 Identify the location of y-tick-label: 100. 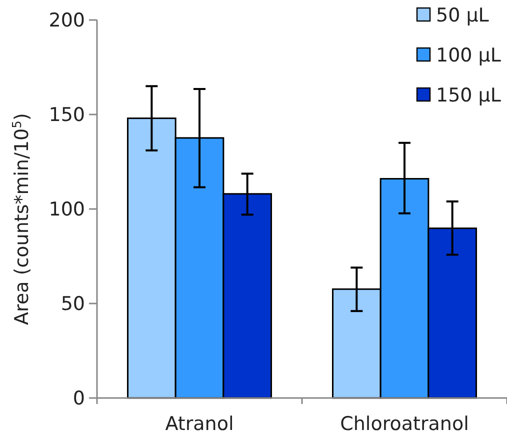
(66, 209).